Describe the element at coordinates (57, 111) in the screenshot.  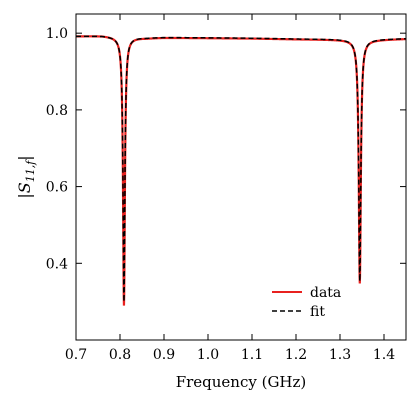
I see `y-tick-label: 0.8` at that location.